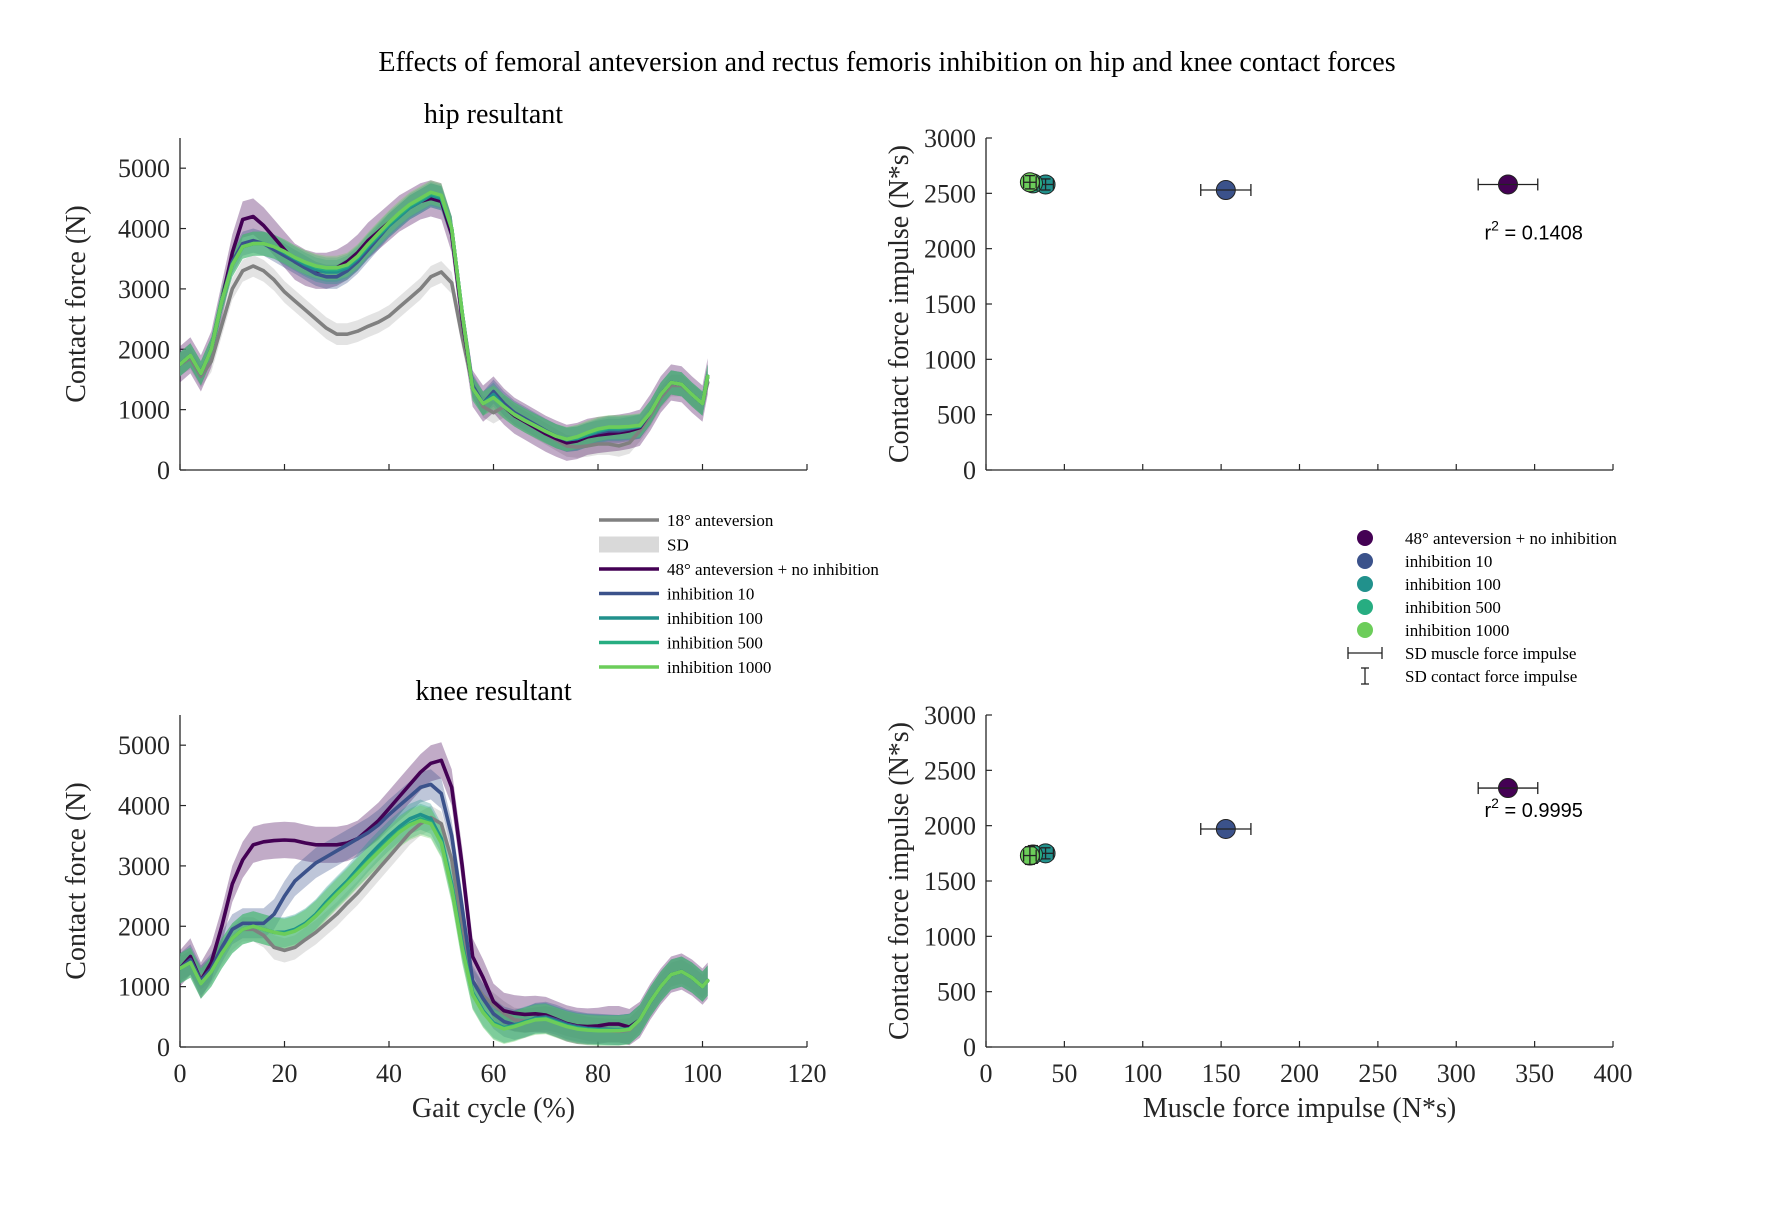  I want to click on y-axis-label: Contact force (N), so click(76, 880).